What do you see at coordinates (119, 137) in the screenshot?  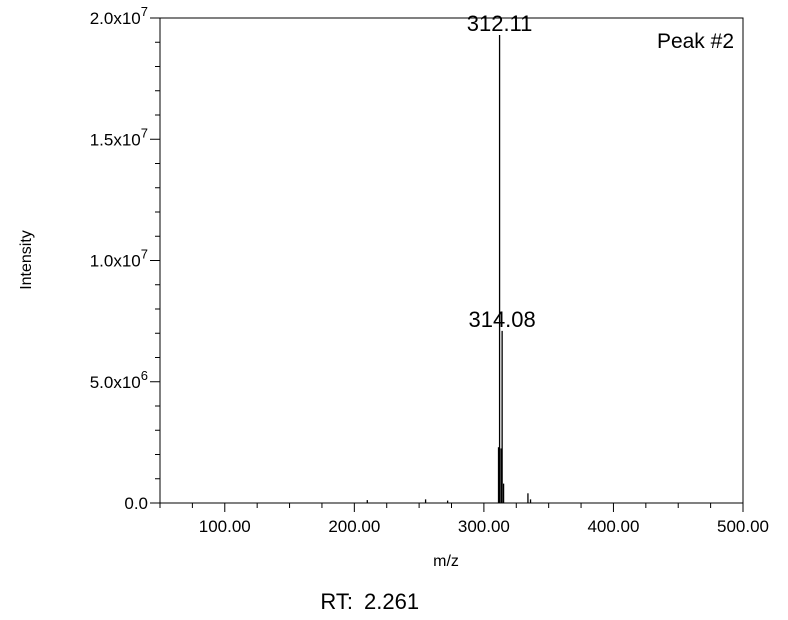 I see `y-tick-label: 1.5x10⁷` at bounding box center [119, 137].